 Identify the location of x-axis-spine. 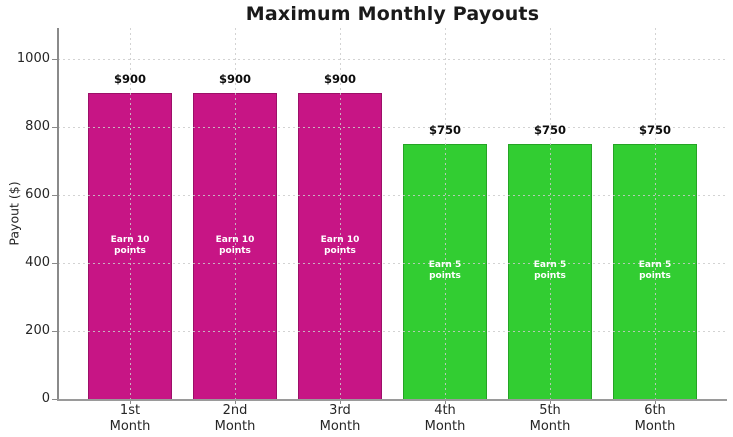
(392, 400).